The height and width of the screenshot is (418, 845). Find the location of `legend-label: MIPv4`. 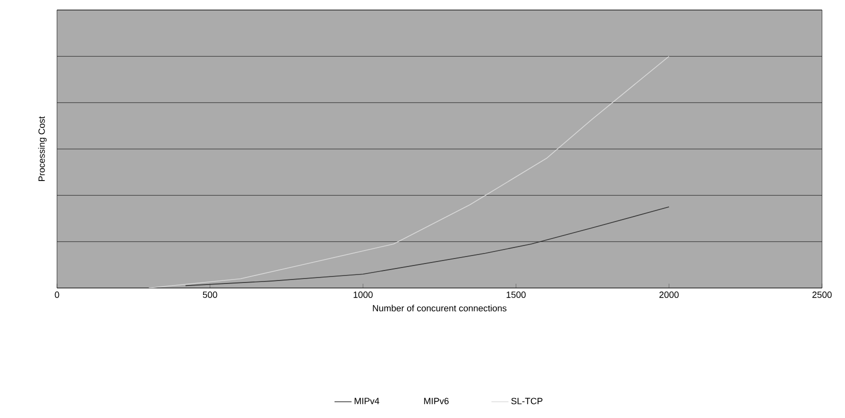

legend-label: MIPv4 is located at coordinates (367, 401).